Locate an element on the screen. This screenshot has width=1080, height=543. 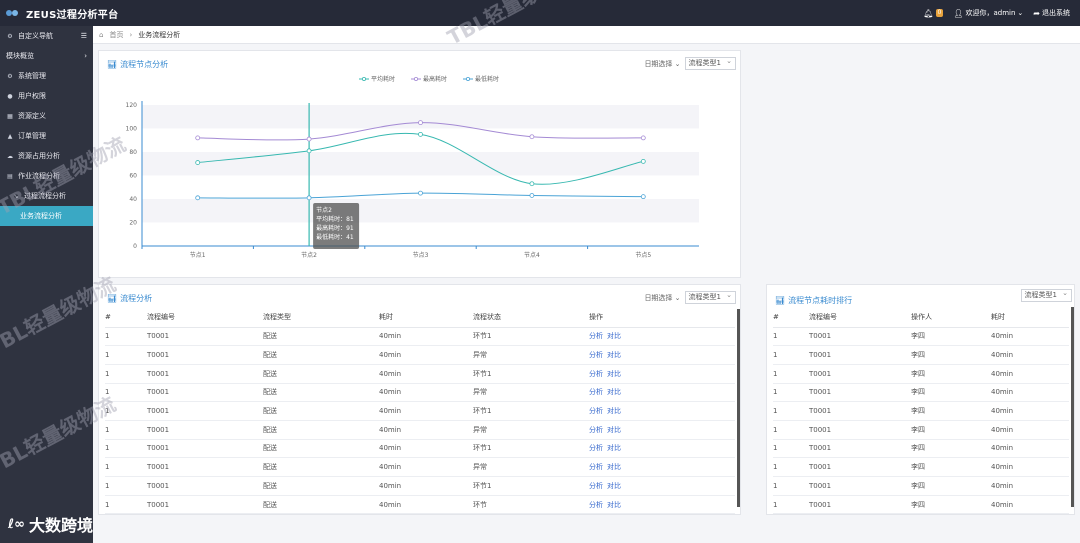
gear-icon: ⚙ is located at coordinates (10, 76).